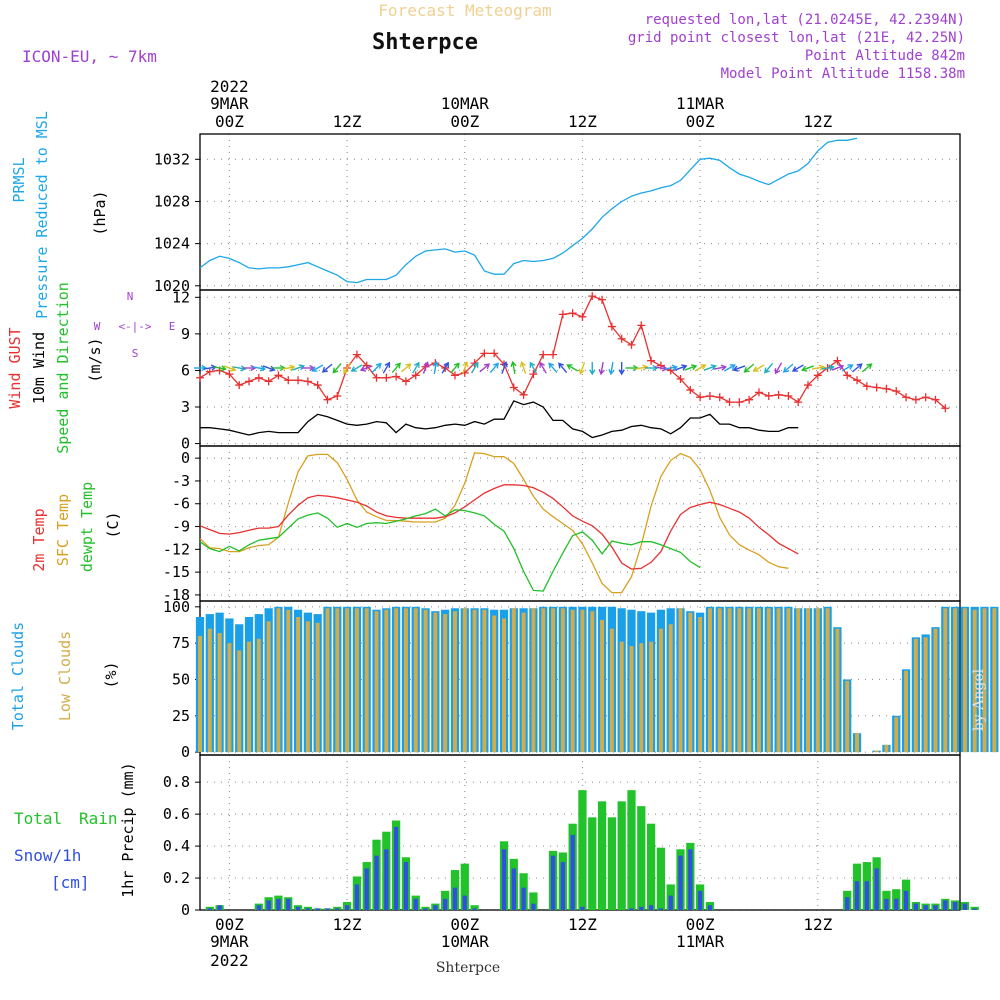  What do you see at coordinates (229, 941) in the screenshot?
I see `bottom-axis-date: 9MAR` at bounding box center [229, 941].